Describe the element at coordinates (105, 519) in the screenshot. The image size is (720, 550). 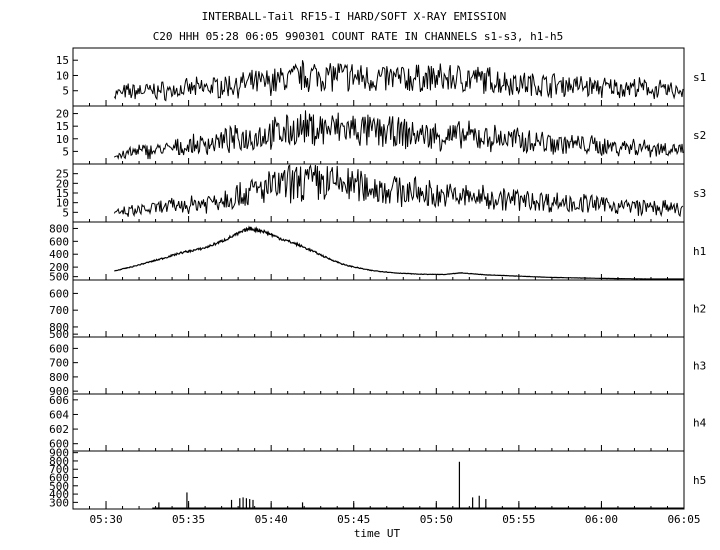
I see `x-tick-label: 05:30` at that location.